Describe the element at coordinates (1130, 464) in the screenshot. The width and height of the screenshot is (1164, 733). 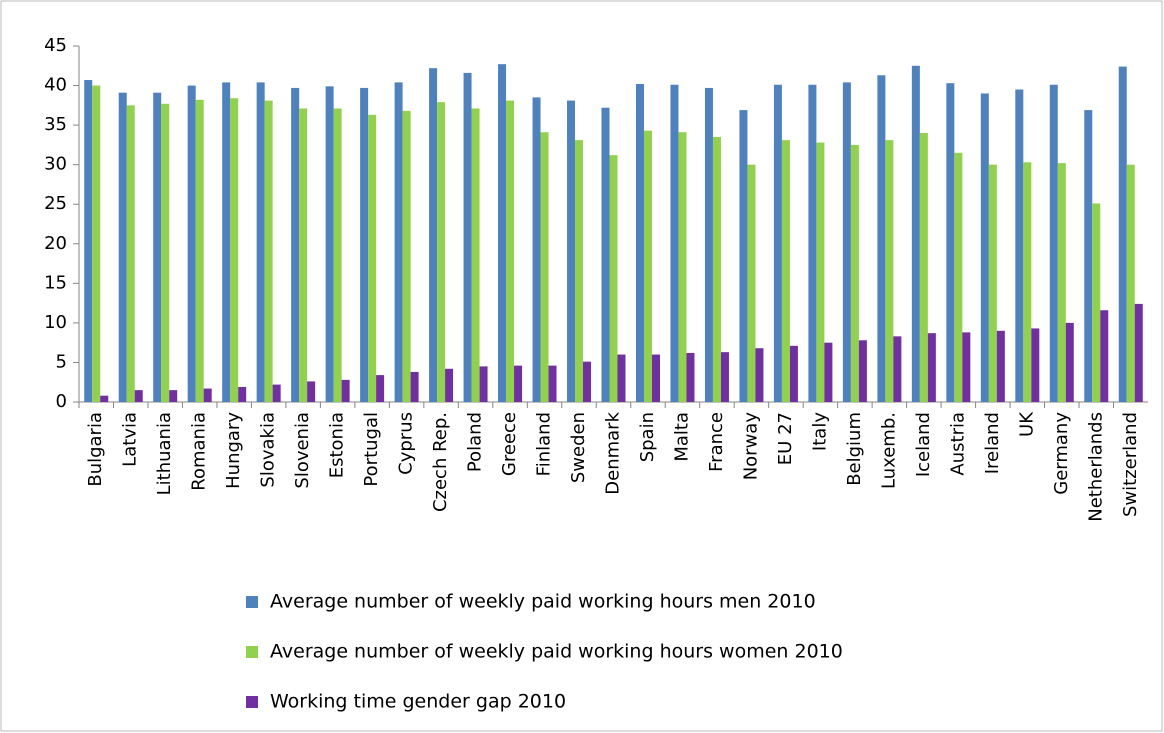
I see `x-tick-label: Switzerland` at that location.